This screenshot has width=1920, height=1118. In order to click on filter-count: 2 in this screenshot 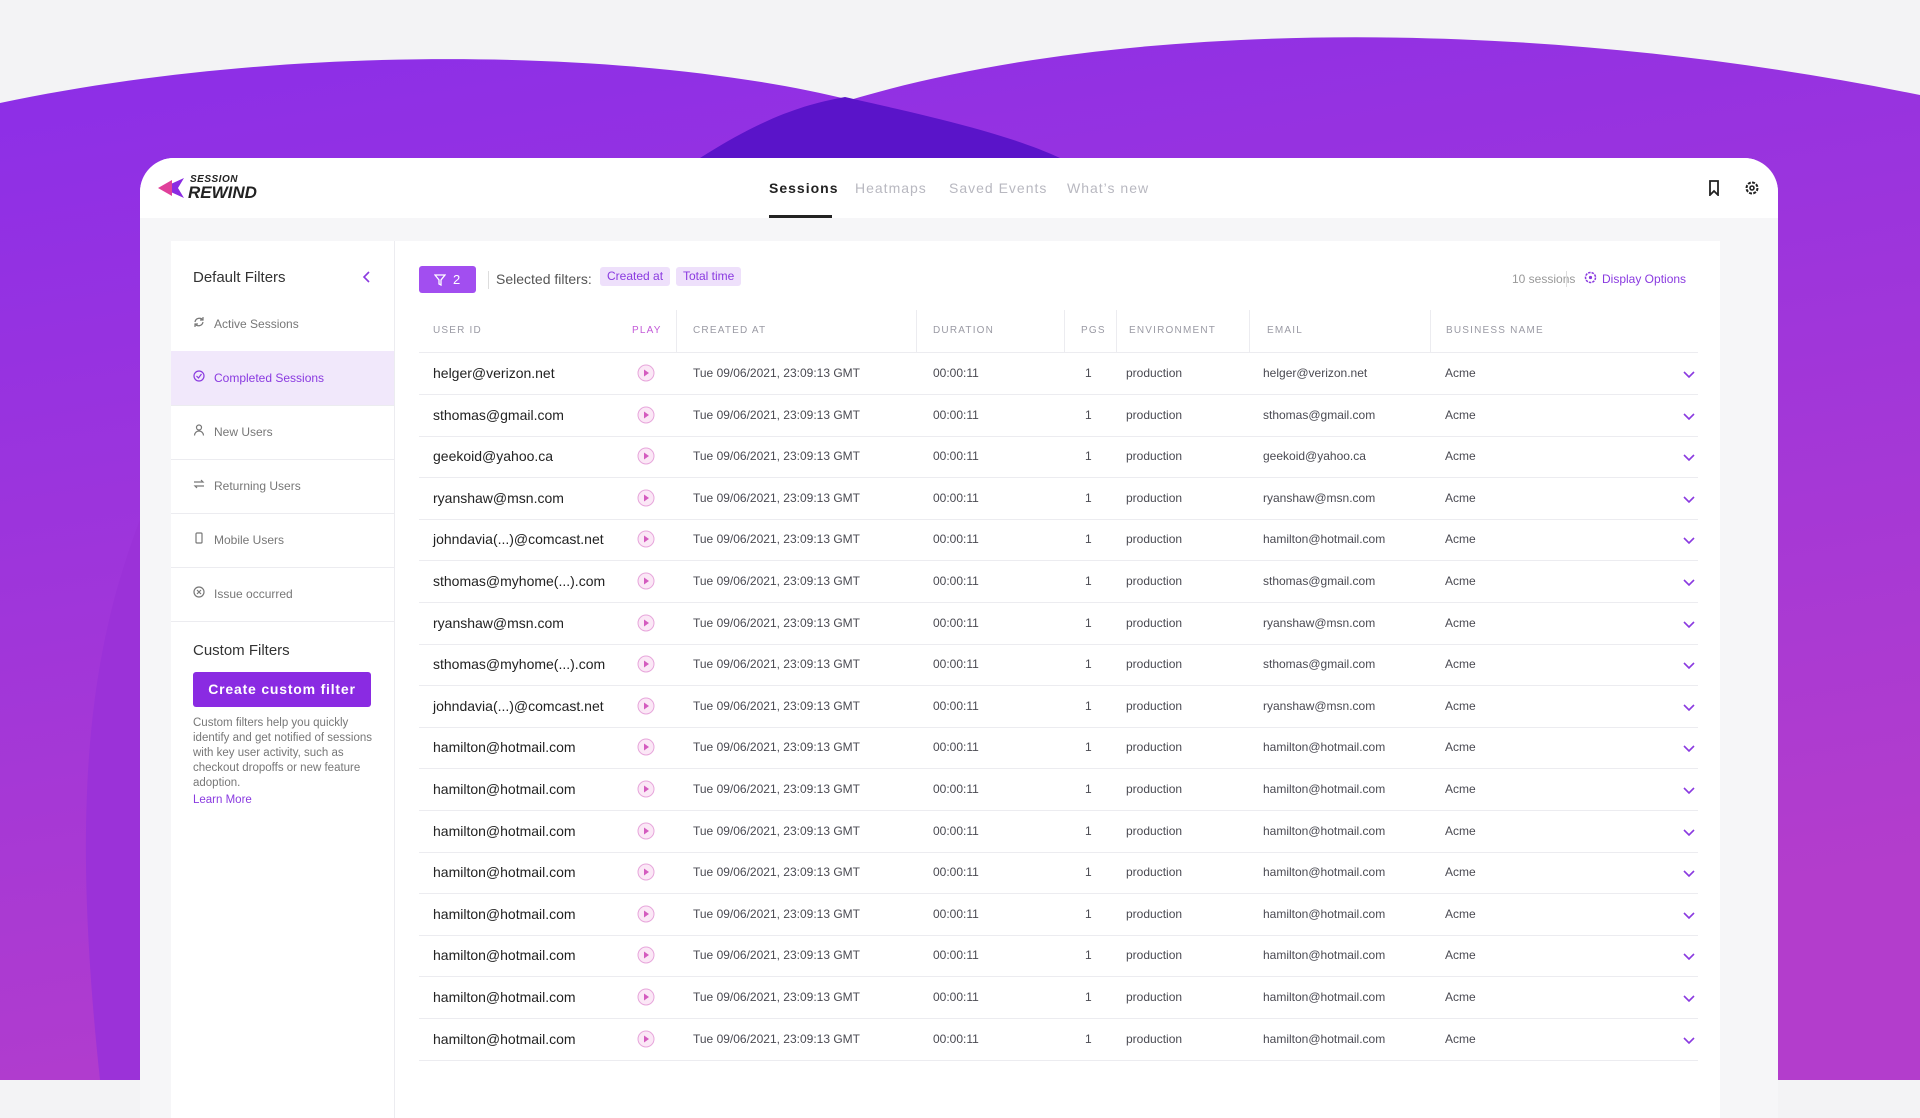, I will do `click(457, 279)`.